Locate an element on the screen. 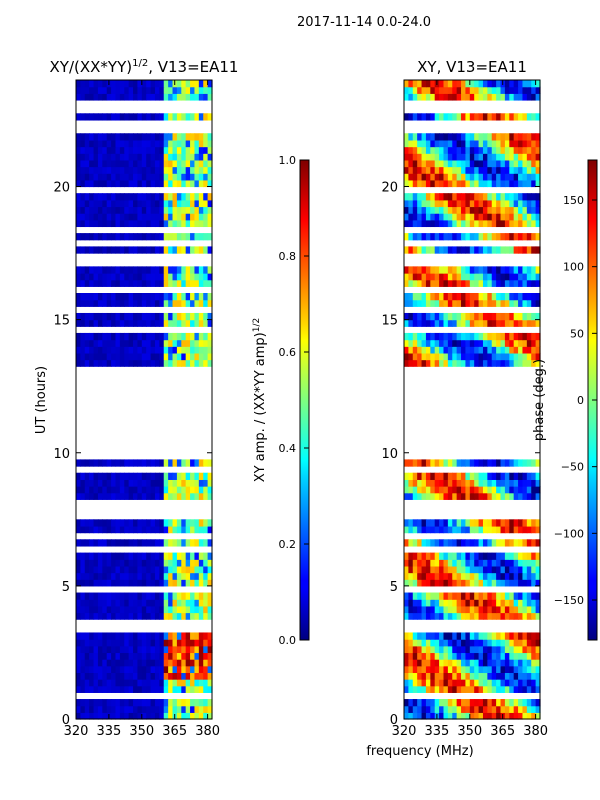 This screenshot has height=800, width=600. x-tick-label: 380 is located at coordinates (535, 731).